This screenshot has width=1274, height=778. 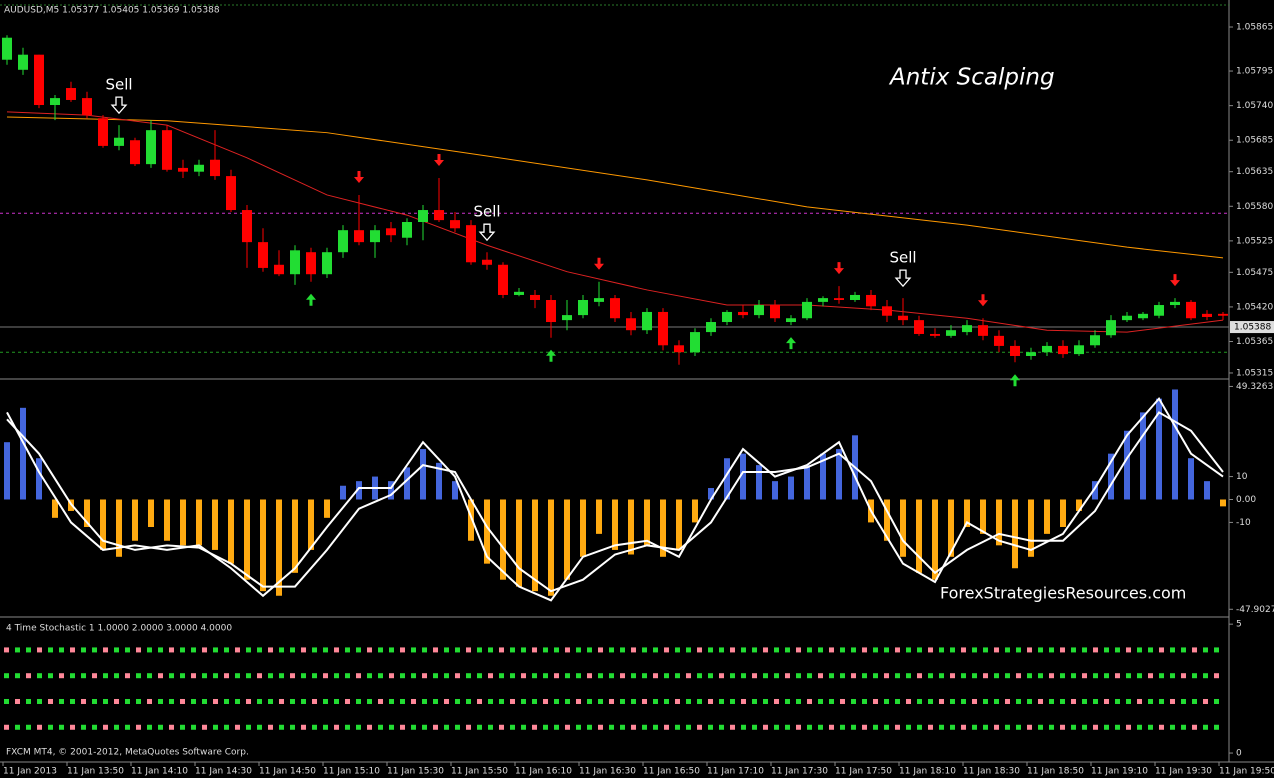 What do you see at coordinates (159, 772) in the screenshot?
I see `x-tick-label: 11 Jan 14:10` at bounding box center [159, 772].